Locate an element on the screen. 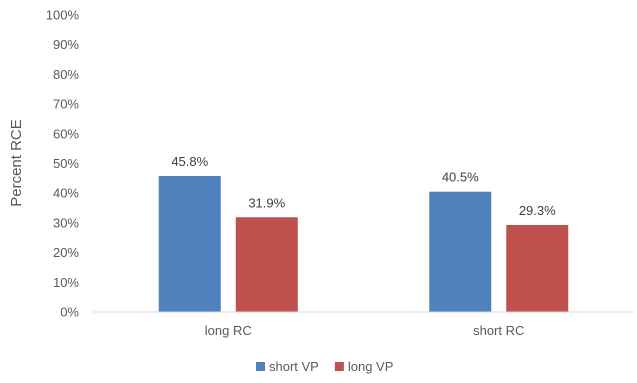 Image resolution: width=637 pixels, height=383 pixels. legend-label: short VP is located at coordinates (294, 366).